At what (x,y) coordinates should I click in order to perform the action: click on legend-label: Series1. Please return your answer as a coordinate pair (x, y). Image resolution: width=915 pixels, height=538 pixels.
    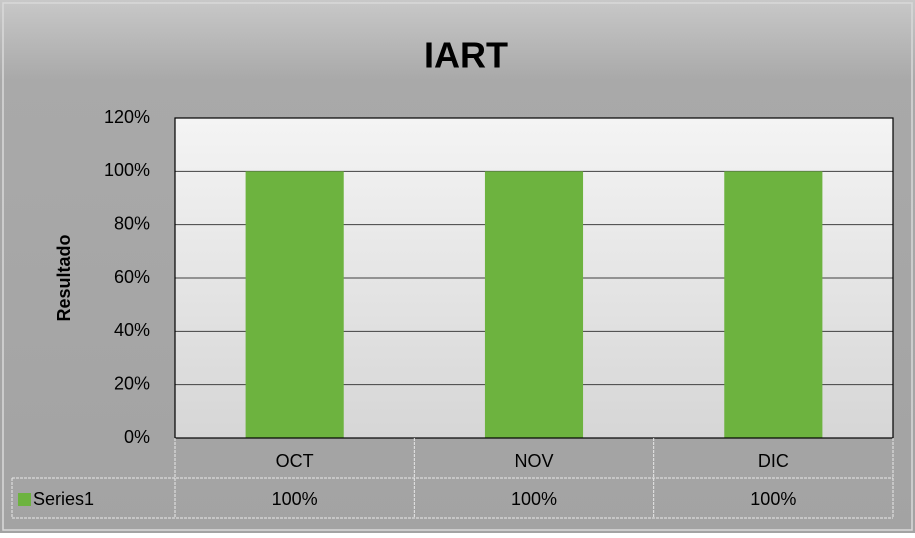
    Looking at the image, I should click on (63, 499).